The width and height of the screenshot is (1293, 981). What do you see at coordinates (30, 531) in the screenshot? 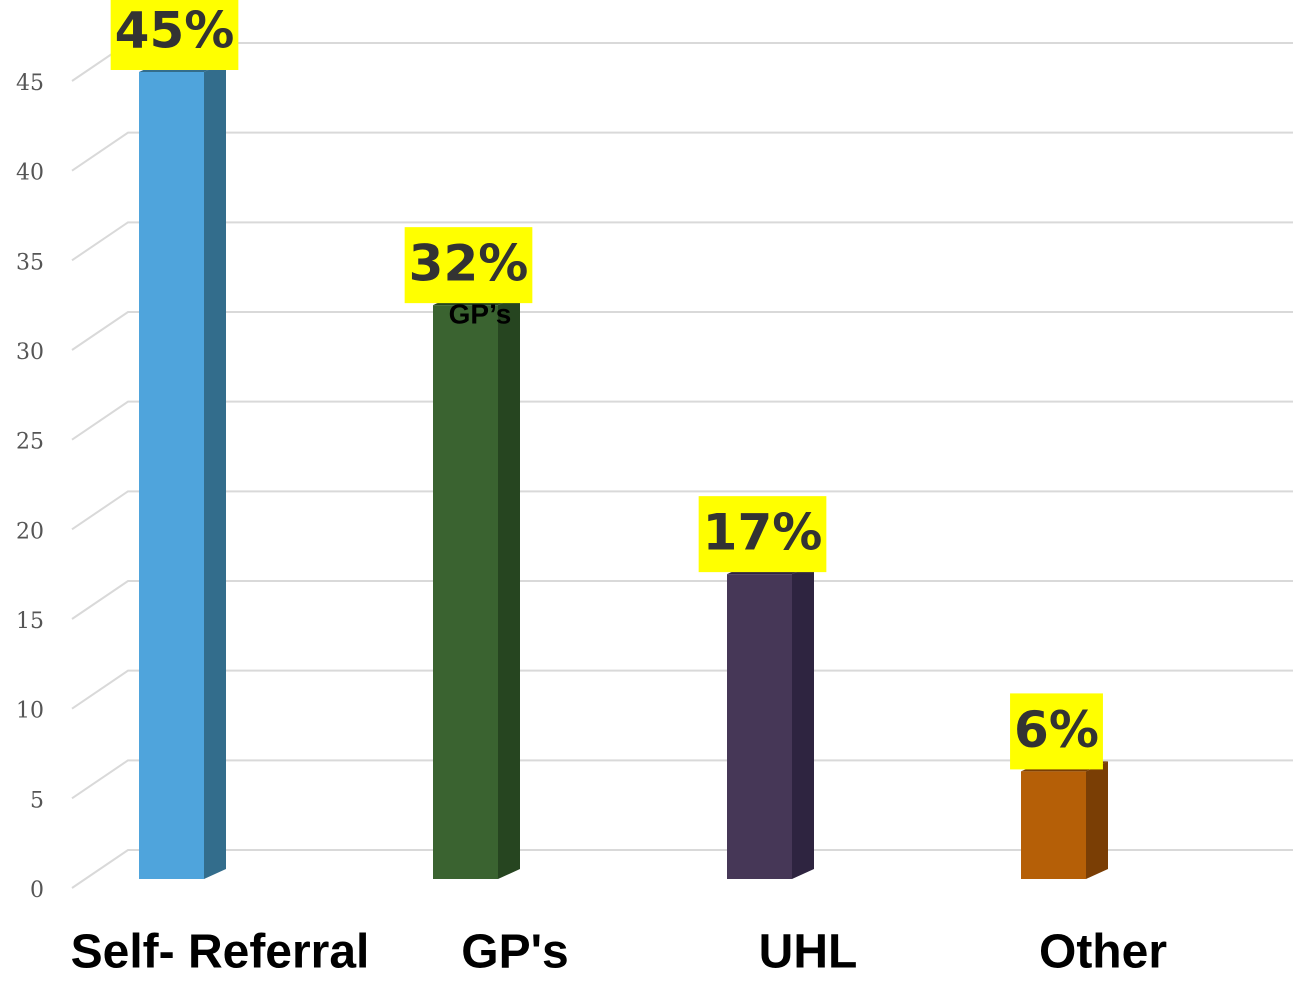
I see `y-tick-label: 20` at bounding box center [30, 531].